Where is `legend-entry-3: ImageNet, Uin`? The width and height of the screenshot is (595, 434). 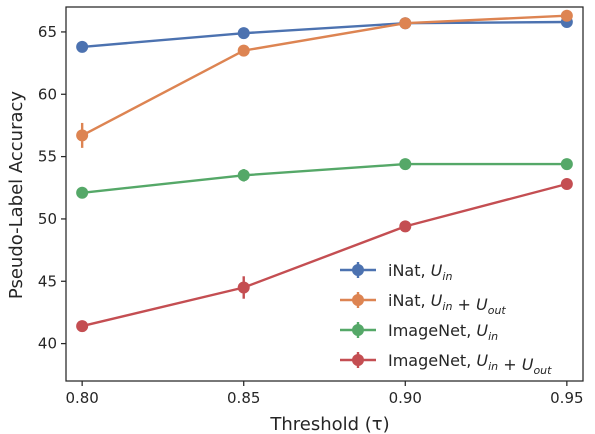 legend-entry-3: ImageNet, Uin is located at coordinates (419, 332).